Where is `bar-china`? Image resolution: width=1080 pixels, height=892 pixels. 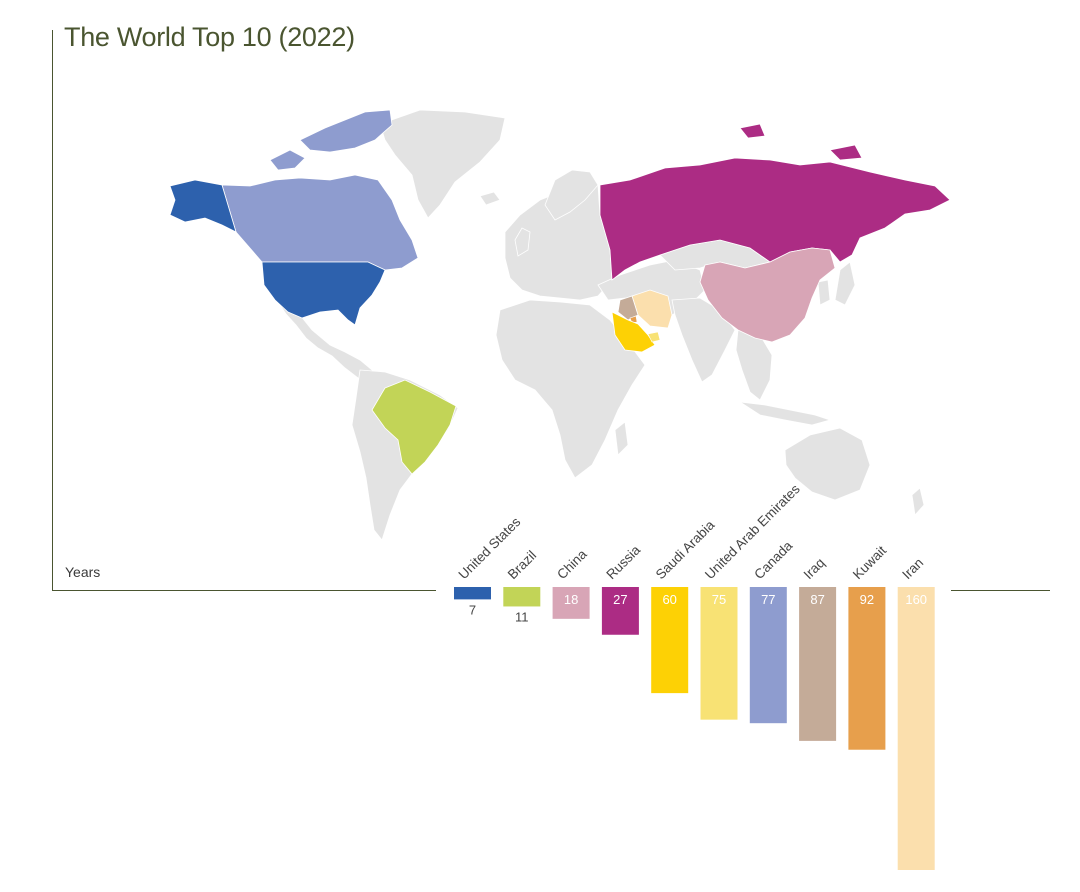 bar-china is located at coordinates (571, 603).